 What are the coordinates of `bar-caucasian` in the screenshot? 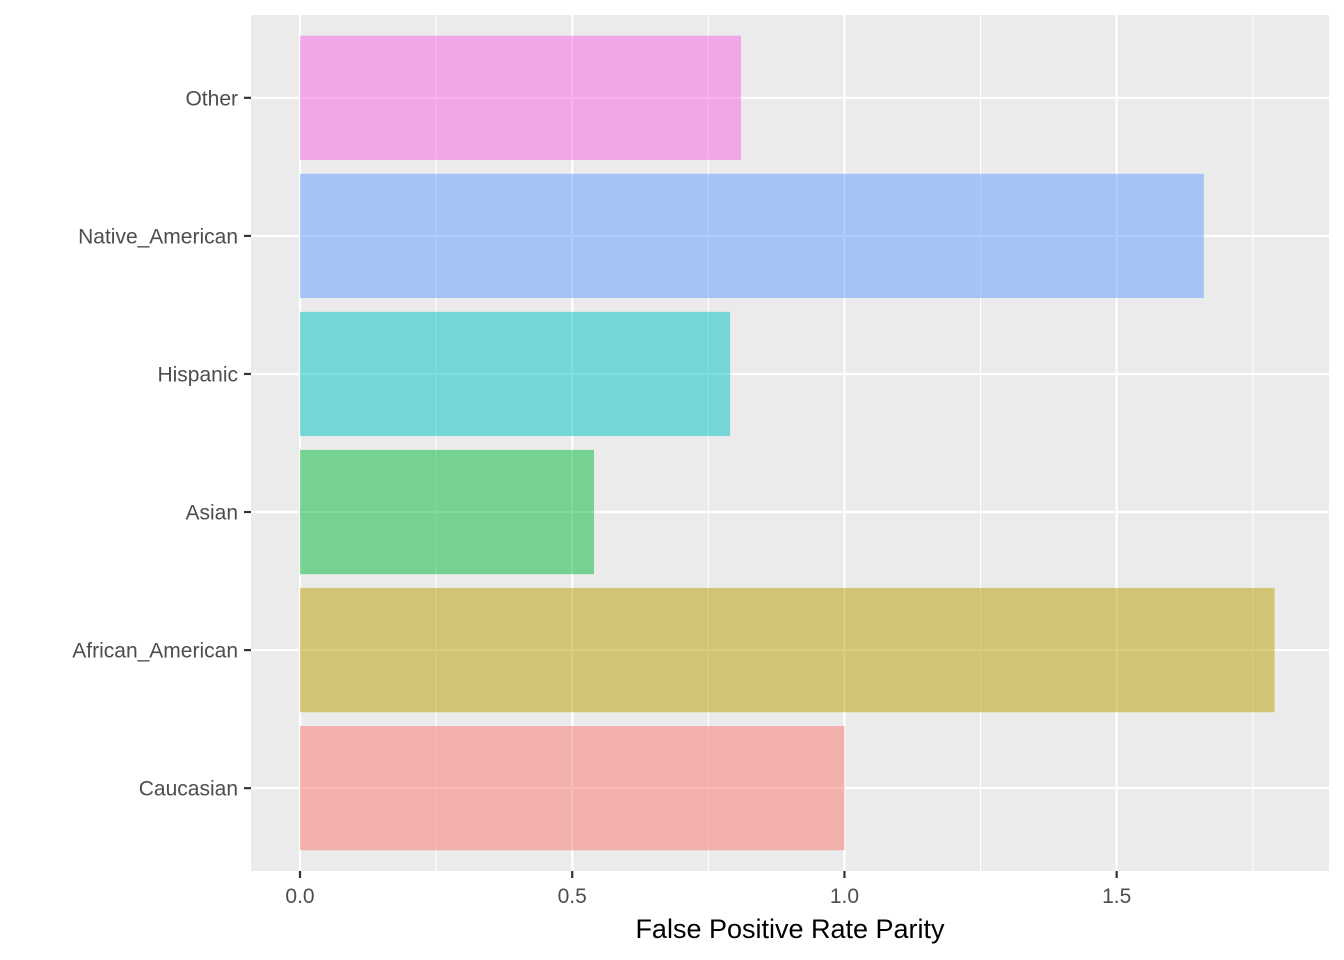 It's located at (572, 788).